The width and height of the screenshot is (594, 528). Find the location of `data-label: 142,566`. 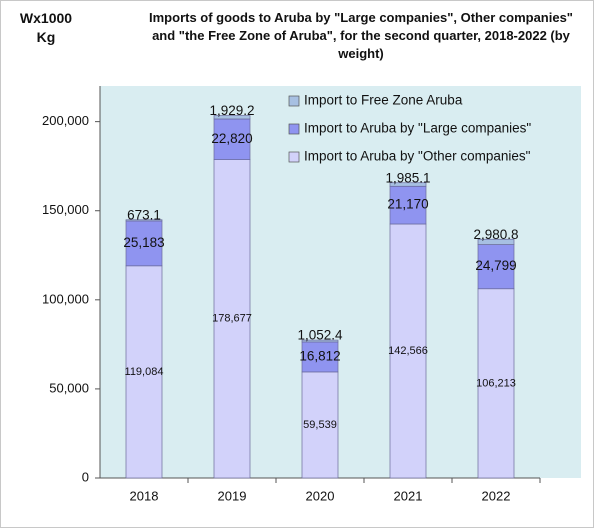

data-label: 142,566 is located at coordinates (408, 351).